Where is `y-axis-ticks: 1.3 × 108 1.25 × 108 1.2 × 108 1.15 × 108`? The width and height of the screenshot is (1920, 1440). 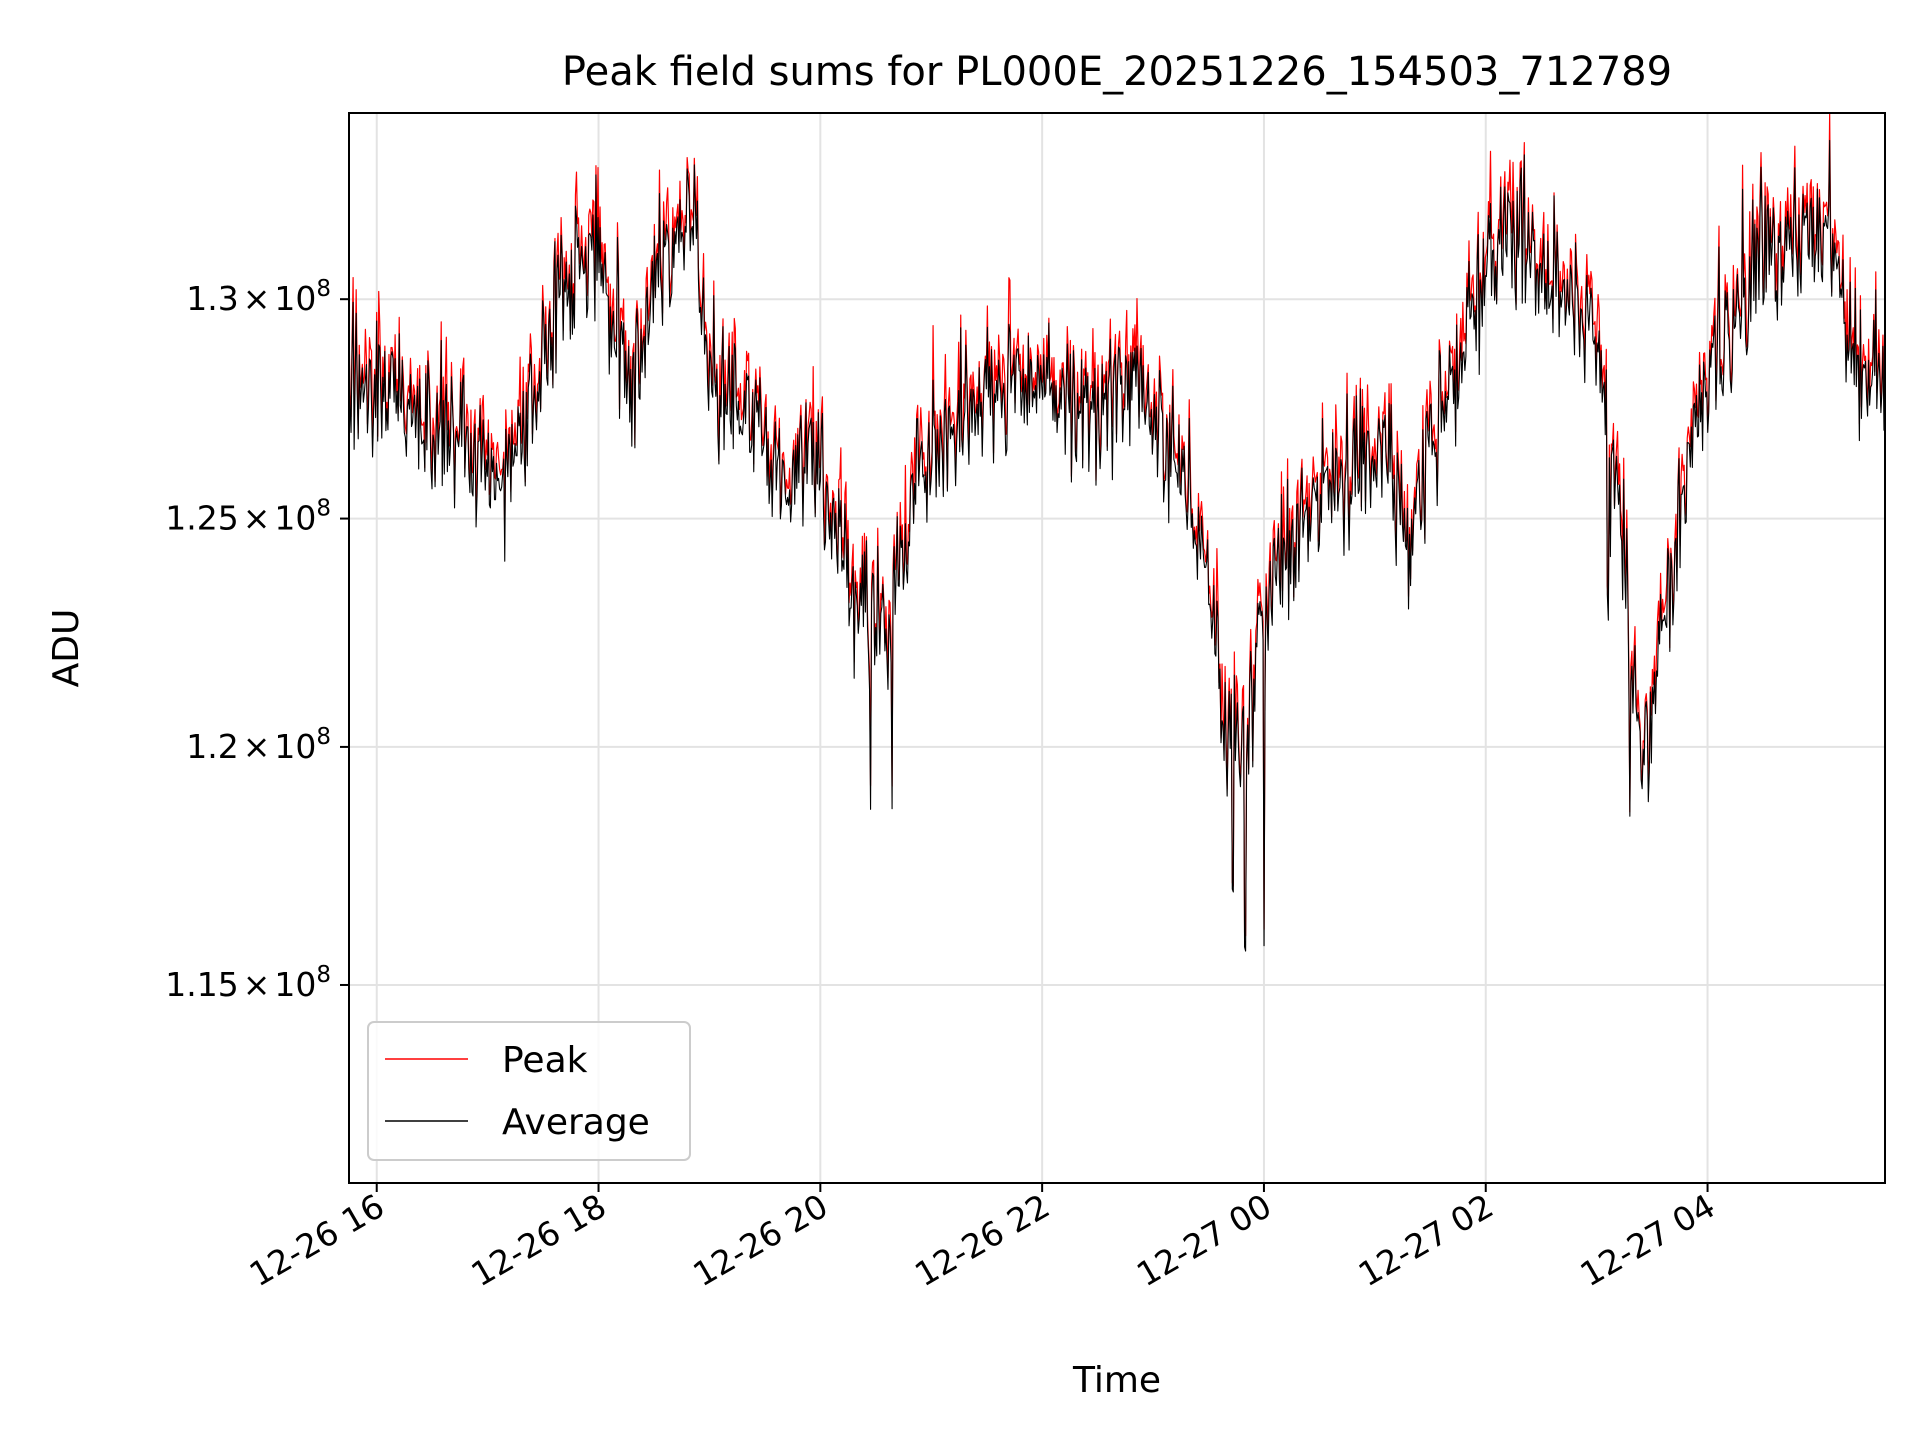
y-axis-ticks: 1.3 × 108 1.25 × 108 1.2 × 108 1.15 × 108 is located at coordinates (257, 640).